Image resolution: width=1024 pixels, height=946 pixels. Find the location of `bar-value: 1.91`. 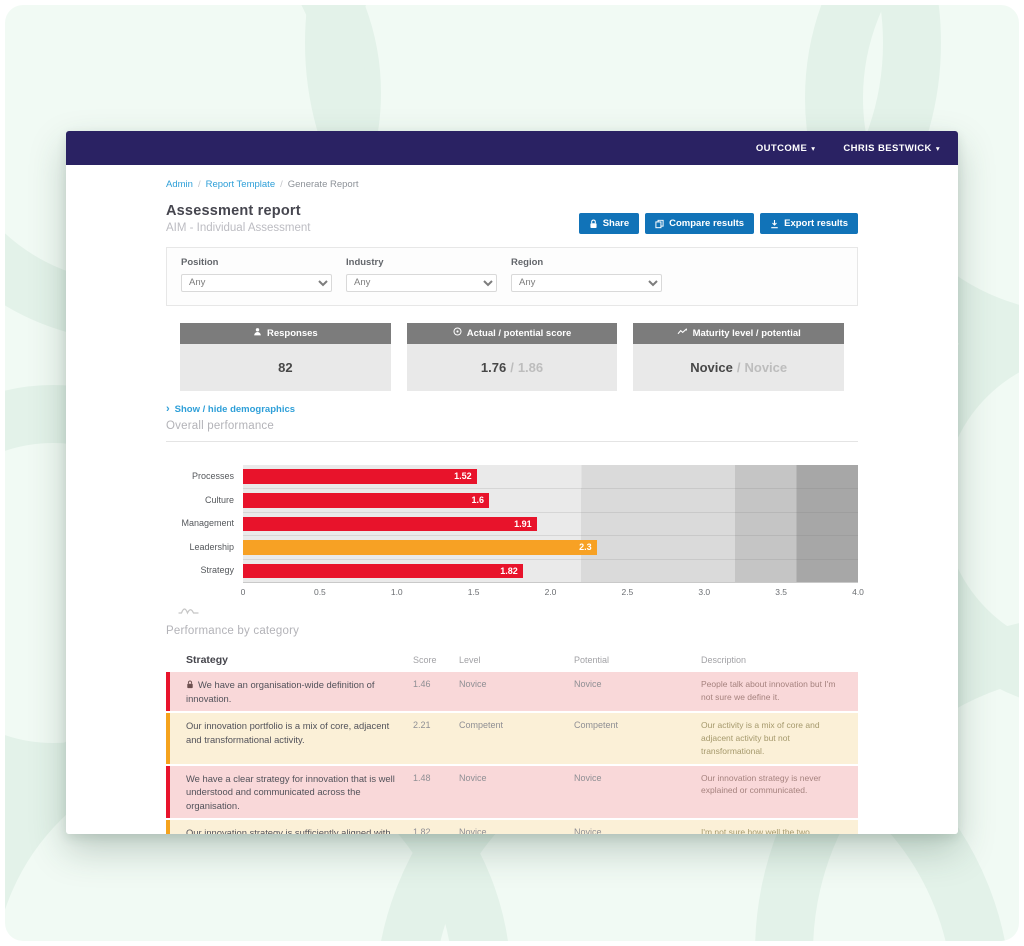

bar-value: 1.91 is located at coordinates (523, 523).